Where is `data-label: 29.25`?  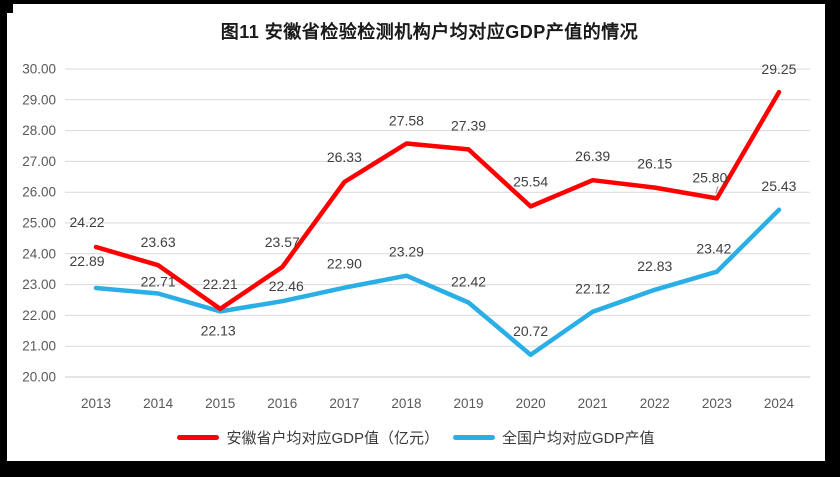
data-label: 29.25 is located at coordinates (778, 69).